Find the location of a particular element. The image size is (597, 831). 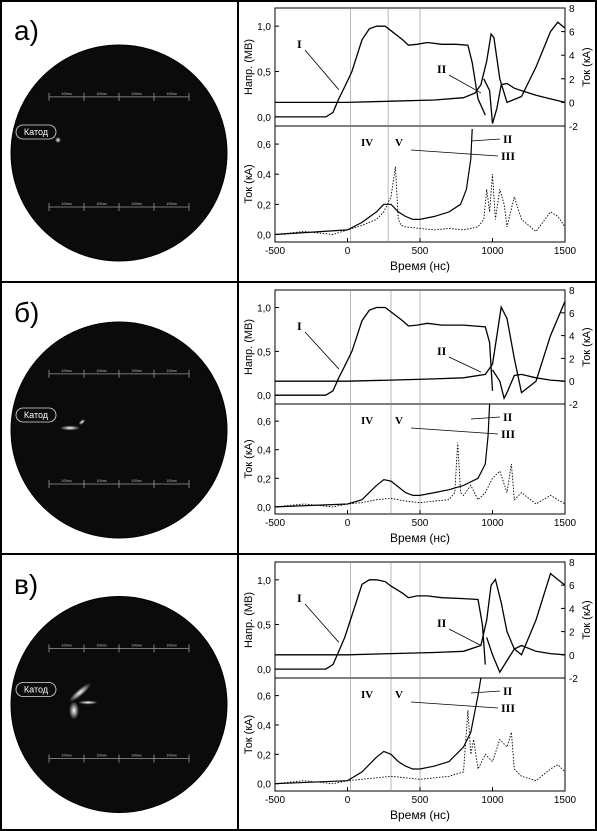

y-tick-label-right: 8 is located at coordinates (572, 9).